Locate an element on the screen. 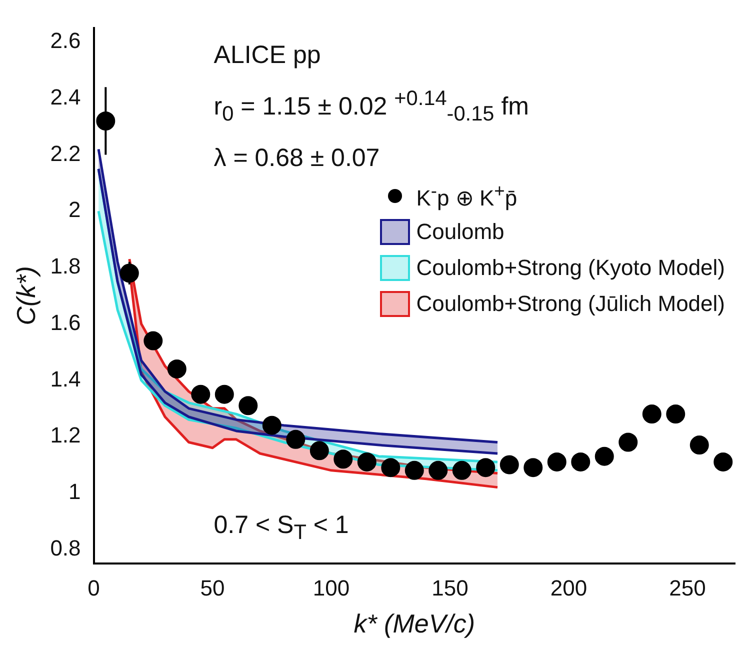  y-tick-label: 1.6 is located at coordinates (65, 322).